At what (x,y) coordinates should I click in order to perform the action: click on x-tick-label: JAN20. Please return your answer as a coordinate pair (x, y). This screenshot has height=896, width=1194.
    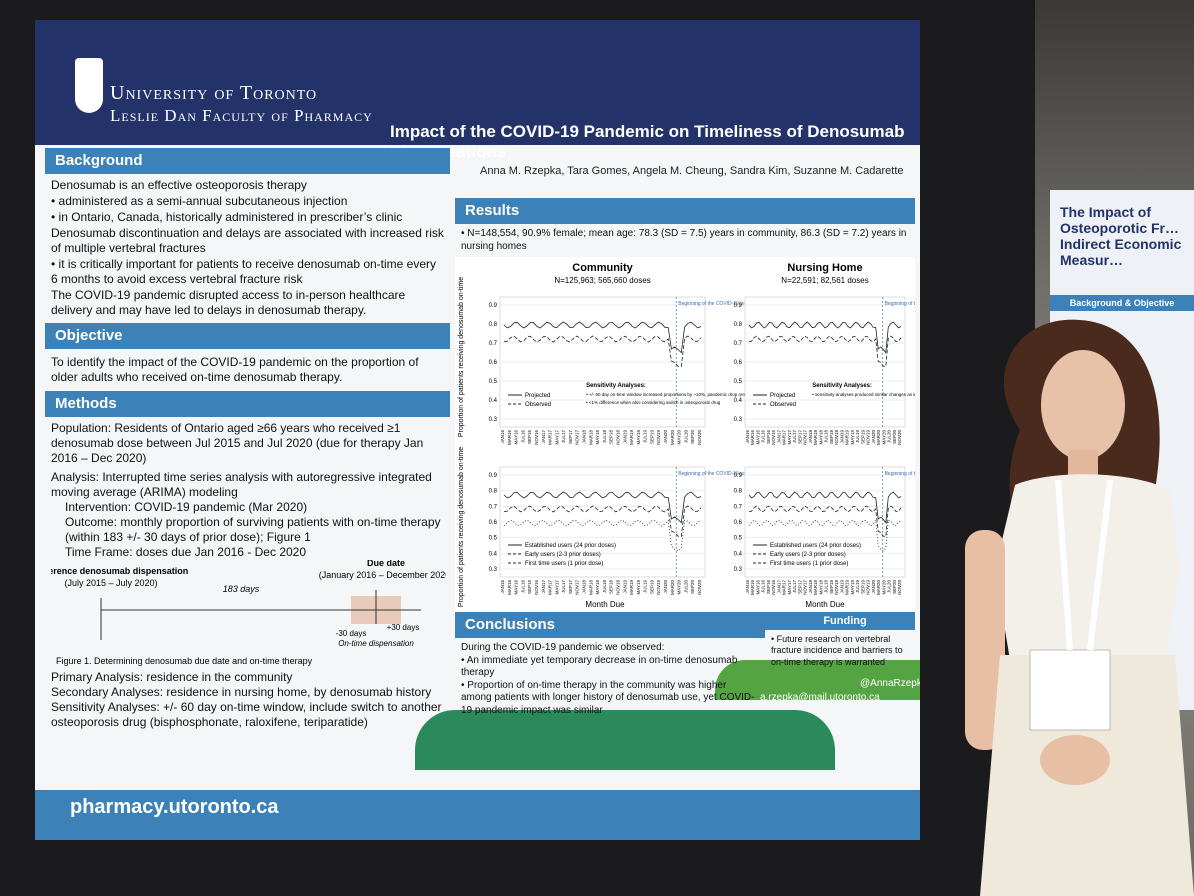
    Looking at the image, I should click on (873, 587).